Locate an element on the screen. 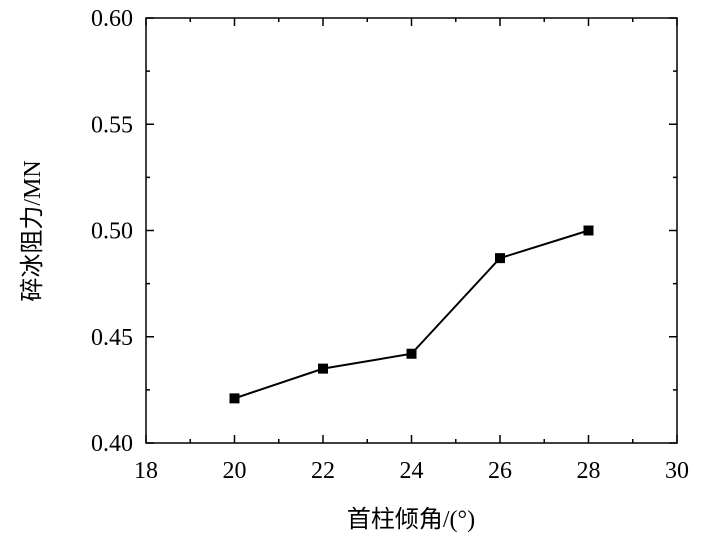 Image resolution: width=709 pixels, height=545 pixels. y-axis-title: 碎冰阻力/MN is located at coordinates (32, 230).